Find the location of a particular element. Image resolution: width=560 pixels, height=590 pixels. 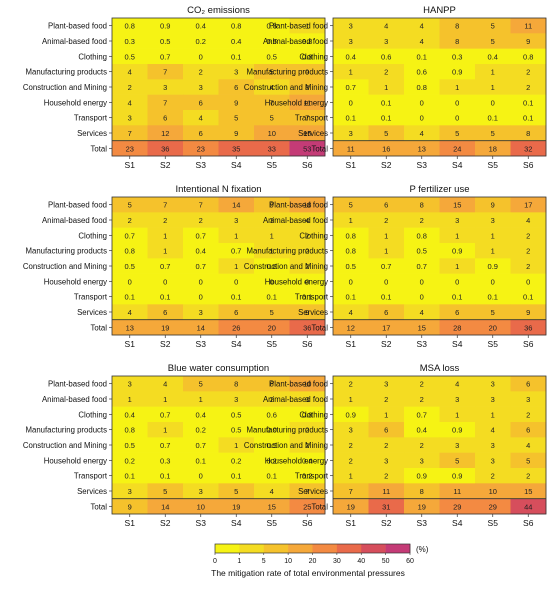

cell-value: 0.7 is located at coordinates (130, 235).